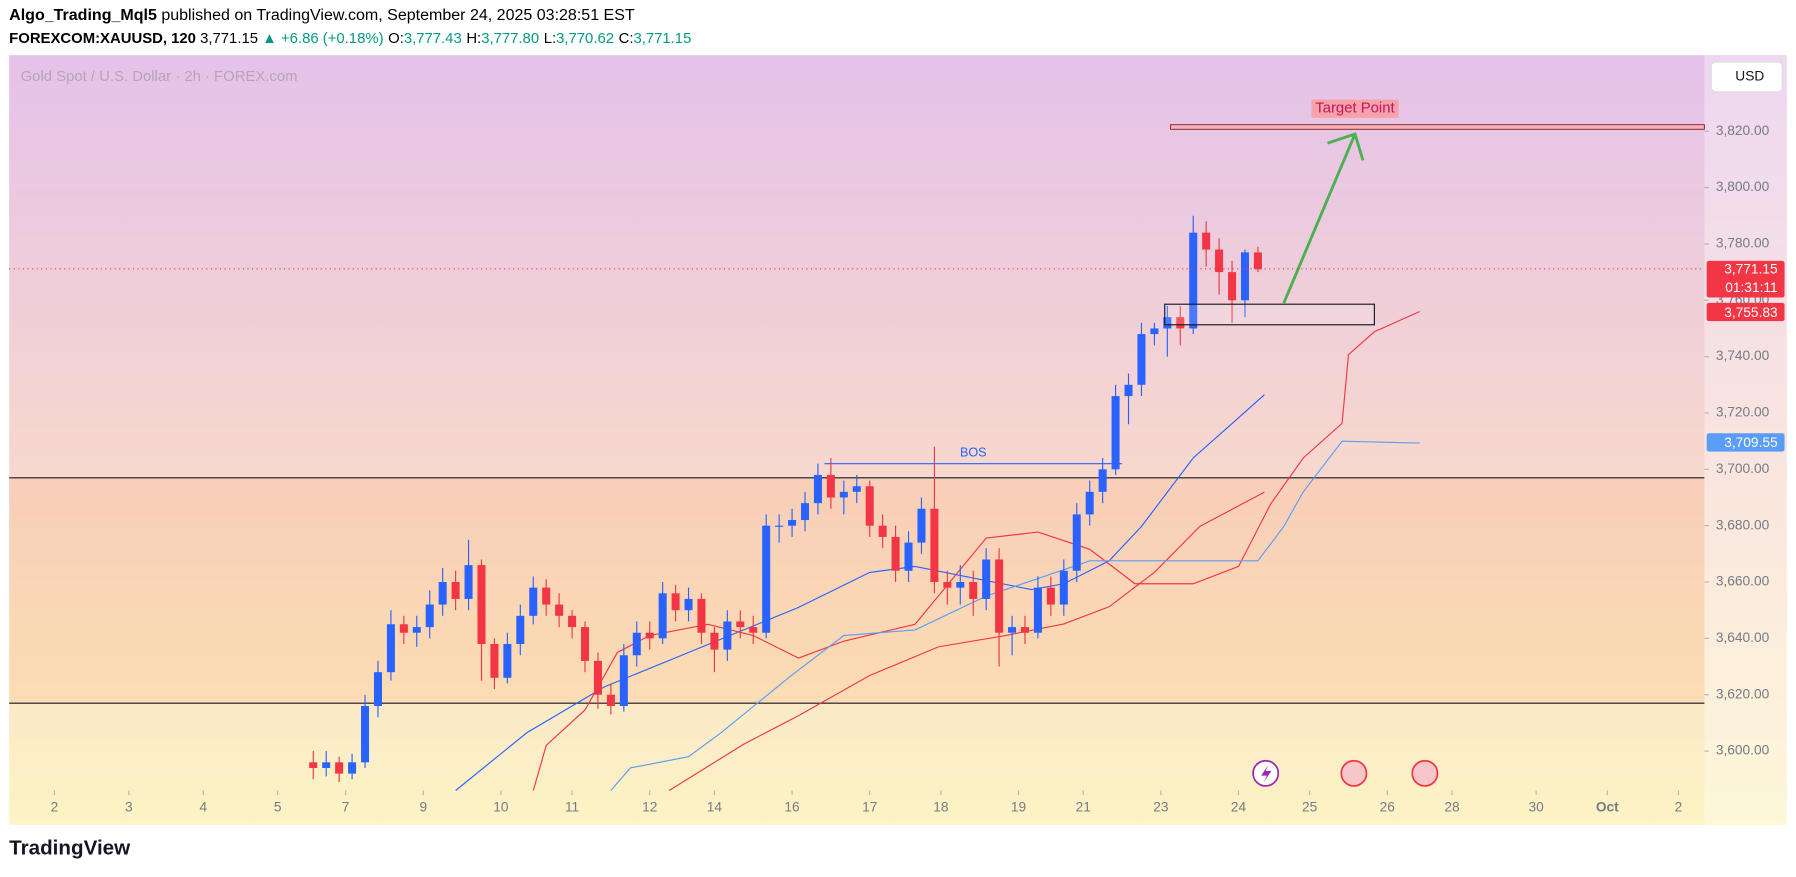  What do you see at coordinates (203, 806) in the screenshot?
I see `x-tick-label: 4` at bounding box center [203, 806].